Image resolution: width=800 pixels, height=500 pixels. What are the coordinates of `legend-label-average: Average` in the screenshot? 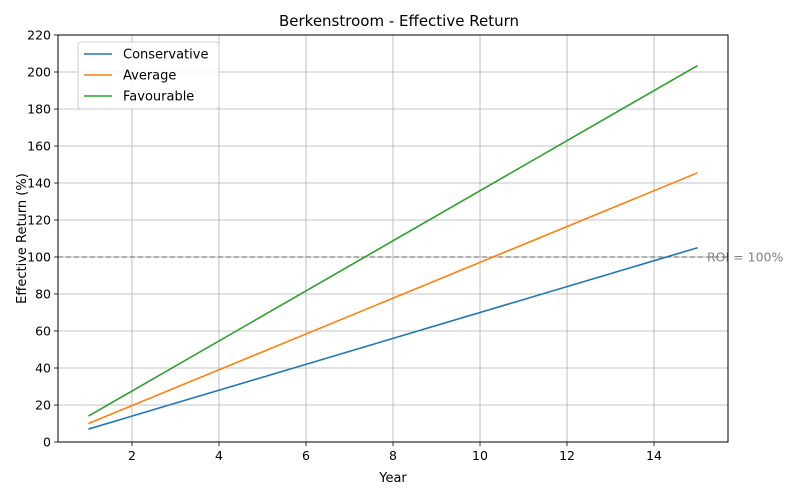 It's located at (149, 76).